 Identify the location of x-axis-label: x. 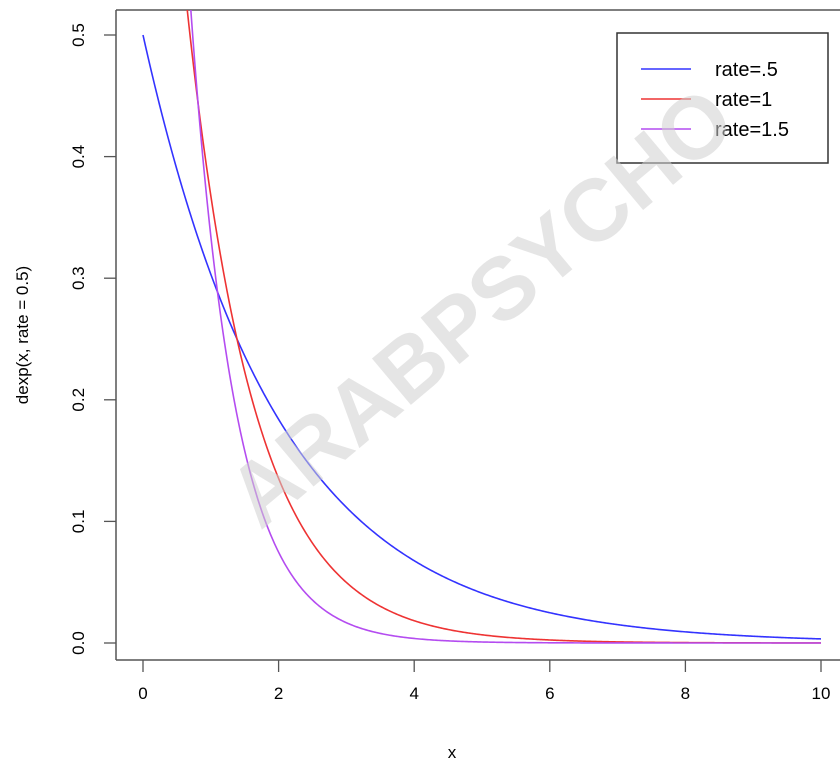
(452, 752).